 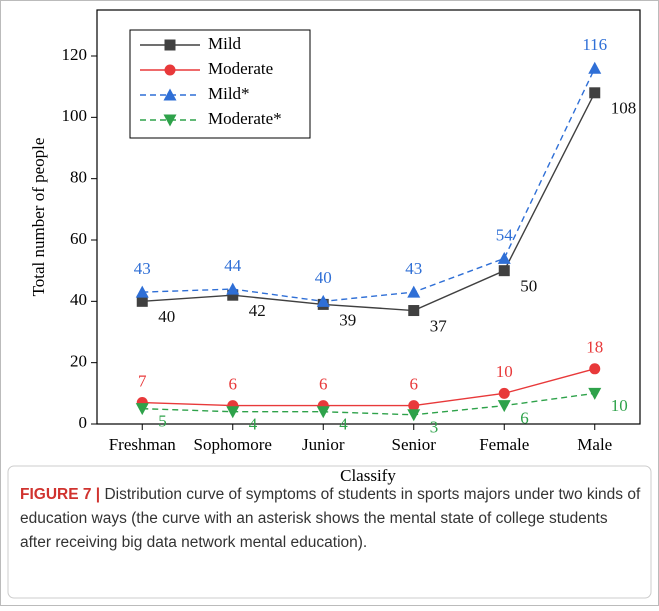 What do you see at coordinates (78, 299) in the screenshot?
I see `y-tick-label: 40` at bounding box center [78, 299].